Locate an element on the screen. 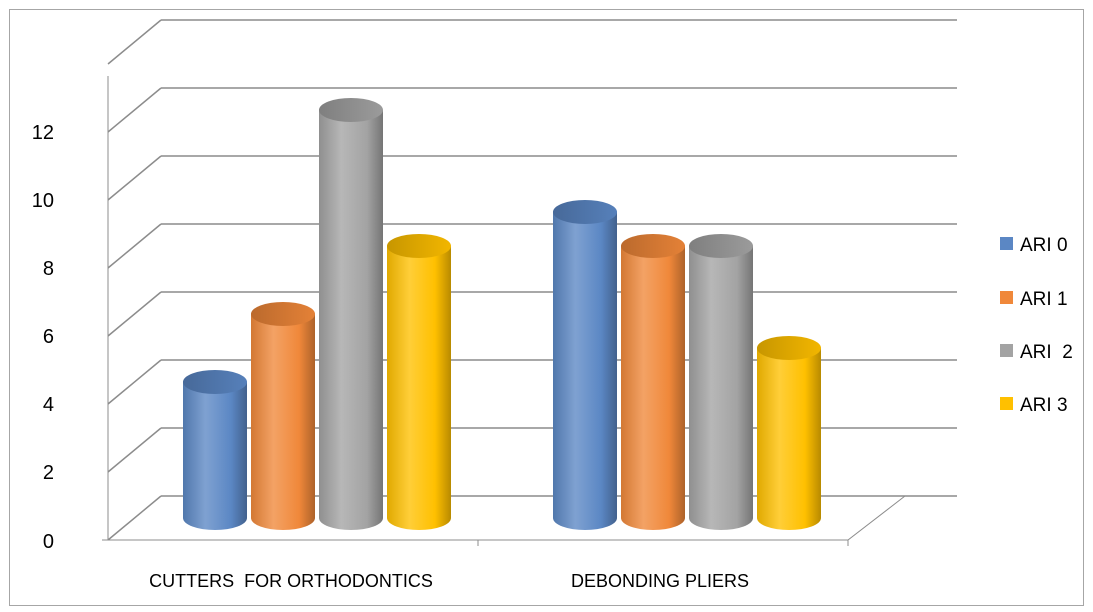 The width and height of the screenshot is (1093, 612). legend-item: ARI 2 is located at coordinates (1036, 352).